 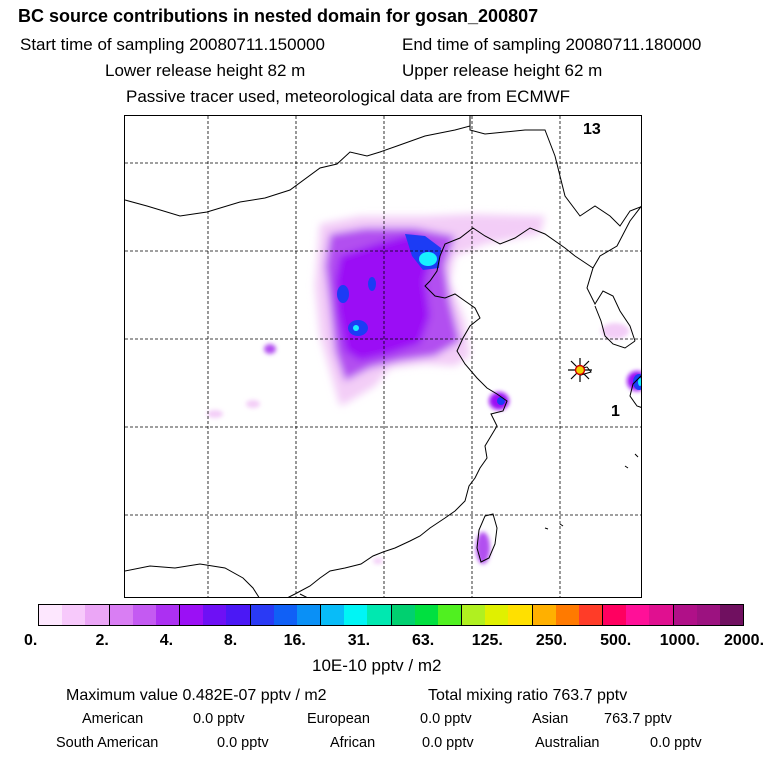 I want to click on trajectory-label-start: 13, so click(x=592, y=129).